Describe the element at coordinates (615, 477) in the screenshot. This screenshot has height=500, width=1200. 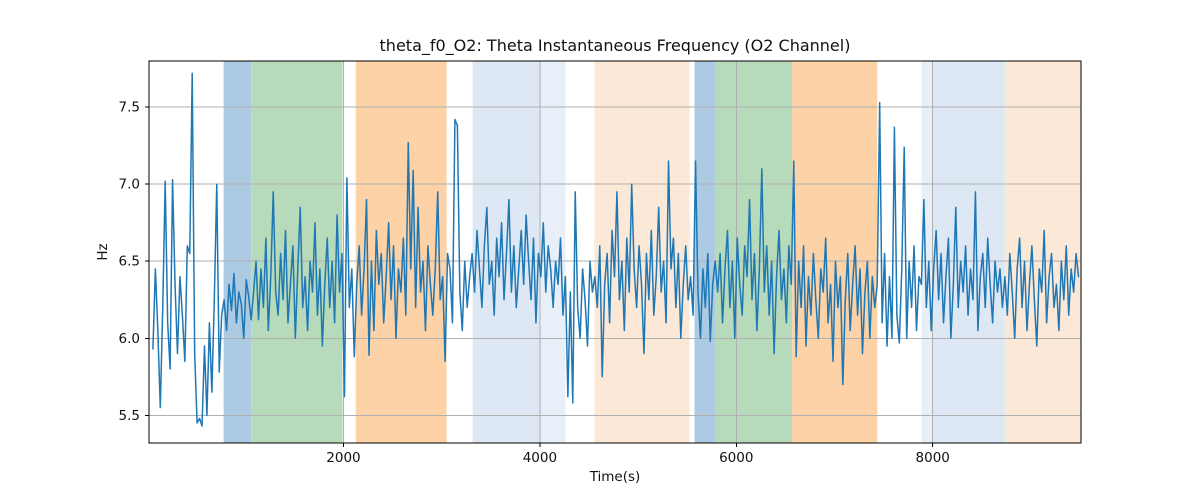
I see `x-axis-label: Time(s)` at that location.